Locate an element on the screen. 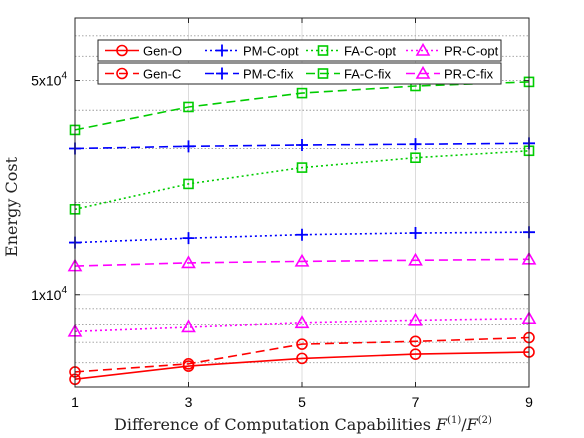 The width and height of the screenshot is (584, 438). y-tick-label: 5x10⁴ is located at coordinates (49, 80).